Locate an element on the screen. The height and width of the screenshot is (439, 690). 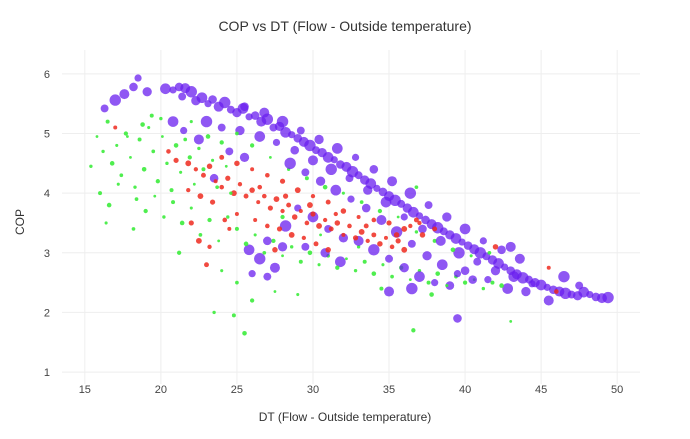
y-tick-label: 2 is located at coordinates (47, 313).